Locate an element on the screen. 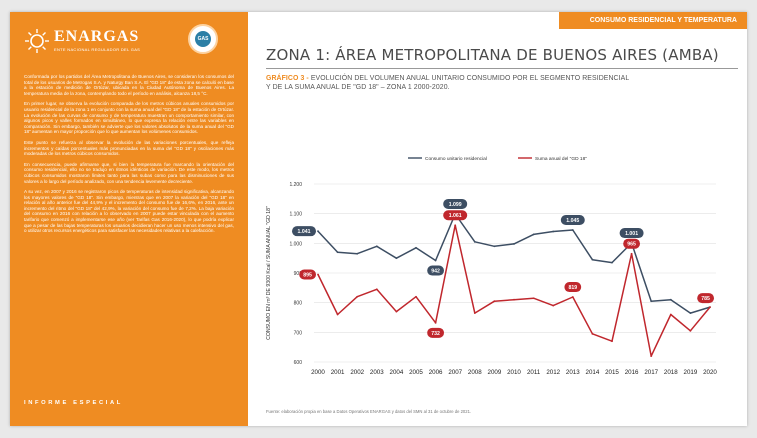 The width and height of the screenshot is (757, 438). data-label: 1.061 is located at coordinates (455, 216).